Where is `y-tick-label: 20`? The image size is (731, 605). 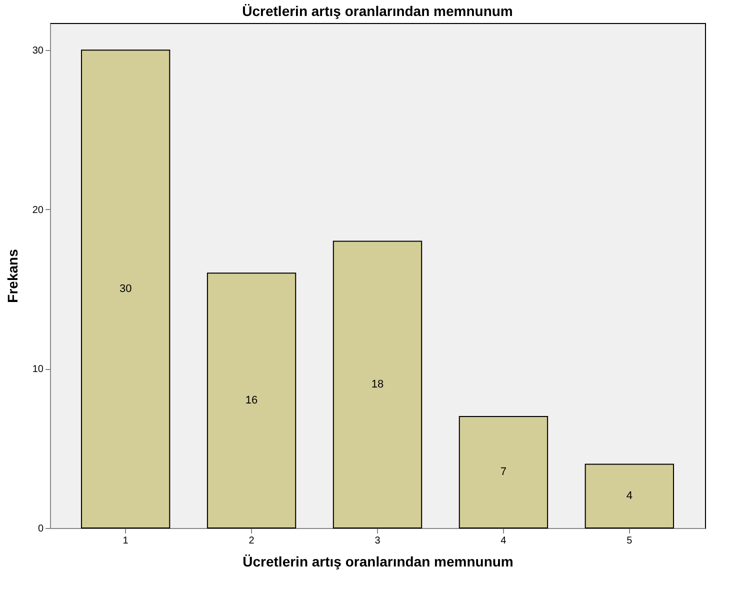 y-tick-label: 20 is located at coordinates (38, 210).